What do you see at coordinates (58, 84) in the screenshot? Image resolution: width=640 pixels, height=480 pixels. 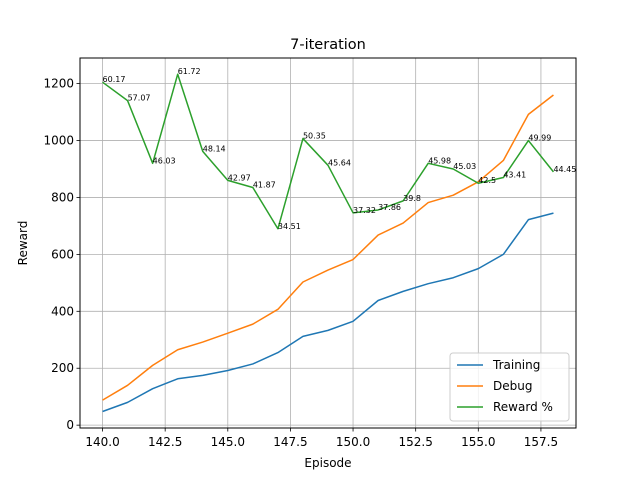 I see `y-tick-label: 1200` at bounding box center [58, 84].